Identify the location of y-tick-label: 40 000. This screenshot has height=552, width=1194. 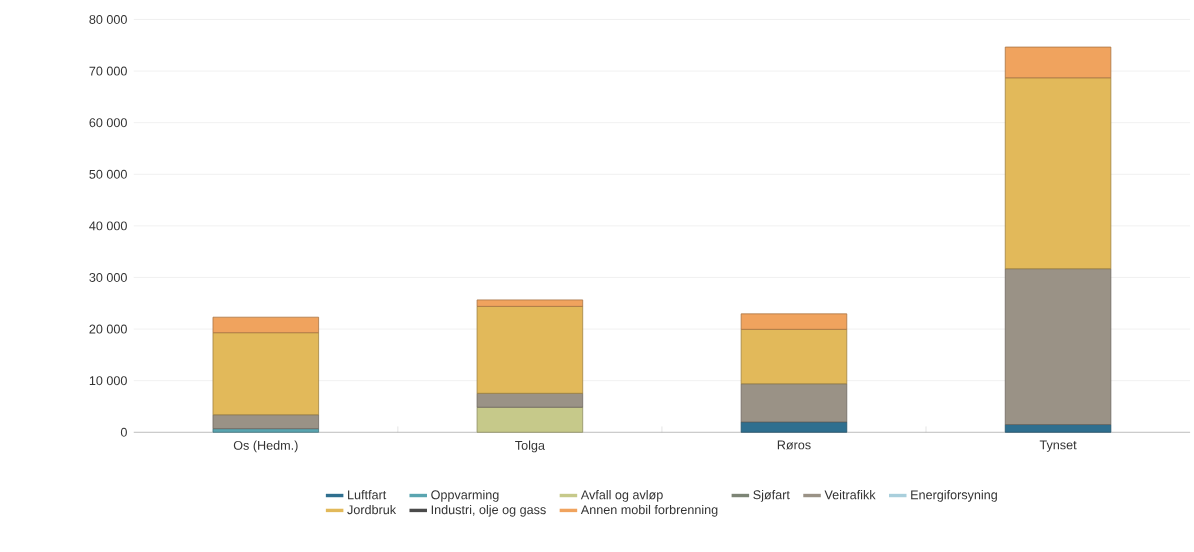
(108, 226).